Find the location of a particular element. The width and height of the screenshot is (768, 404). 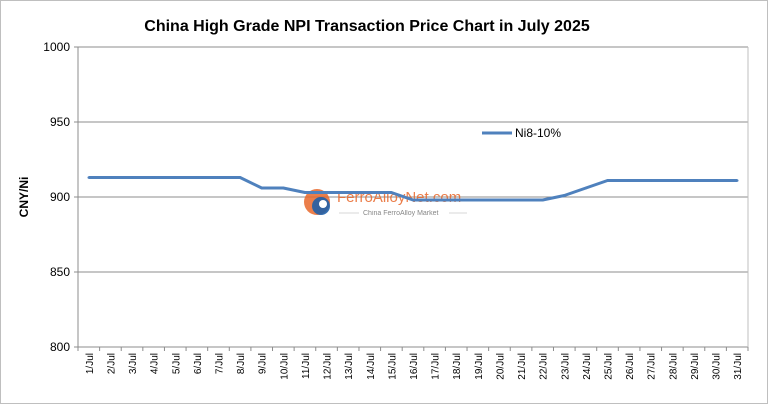

x-tick-label: 26/Jul is located at coordinates (630, 366).